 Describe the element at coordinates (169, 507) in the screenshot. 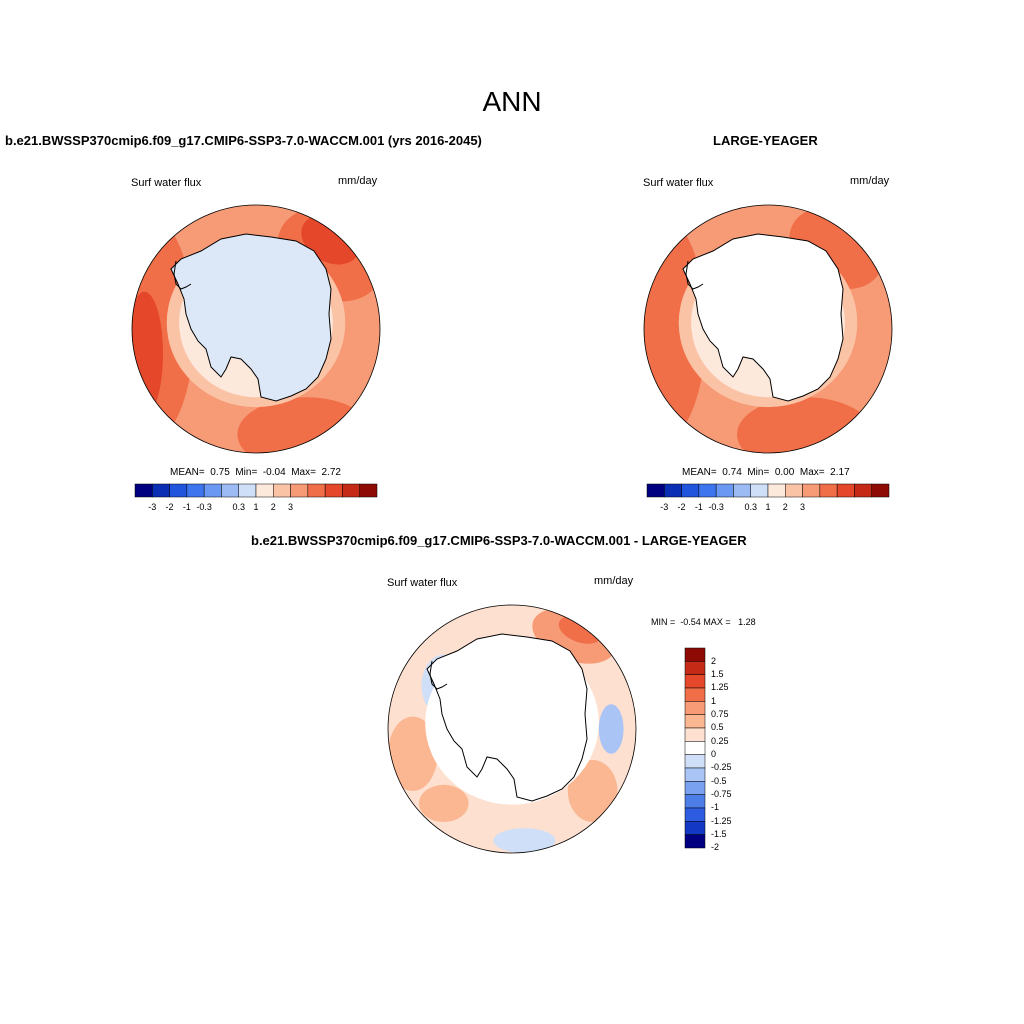

I see `panel-1-colorbar-tick-label: -2` at that location.